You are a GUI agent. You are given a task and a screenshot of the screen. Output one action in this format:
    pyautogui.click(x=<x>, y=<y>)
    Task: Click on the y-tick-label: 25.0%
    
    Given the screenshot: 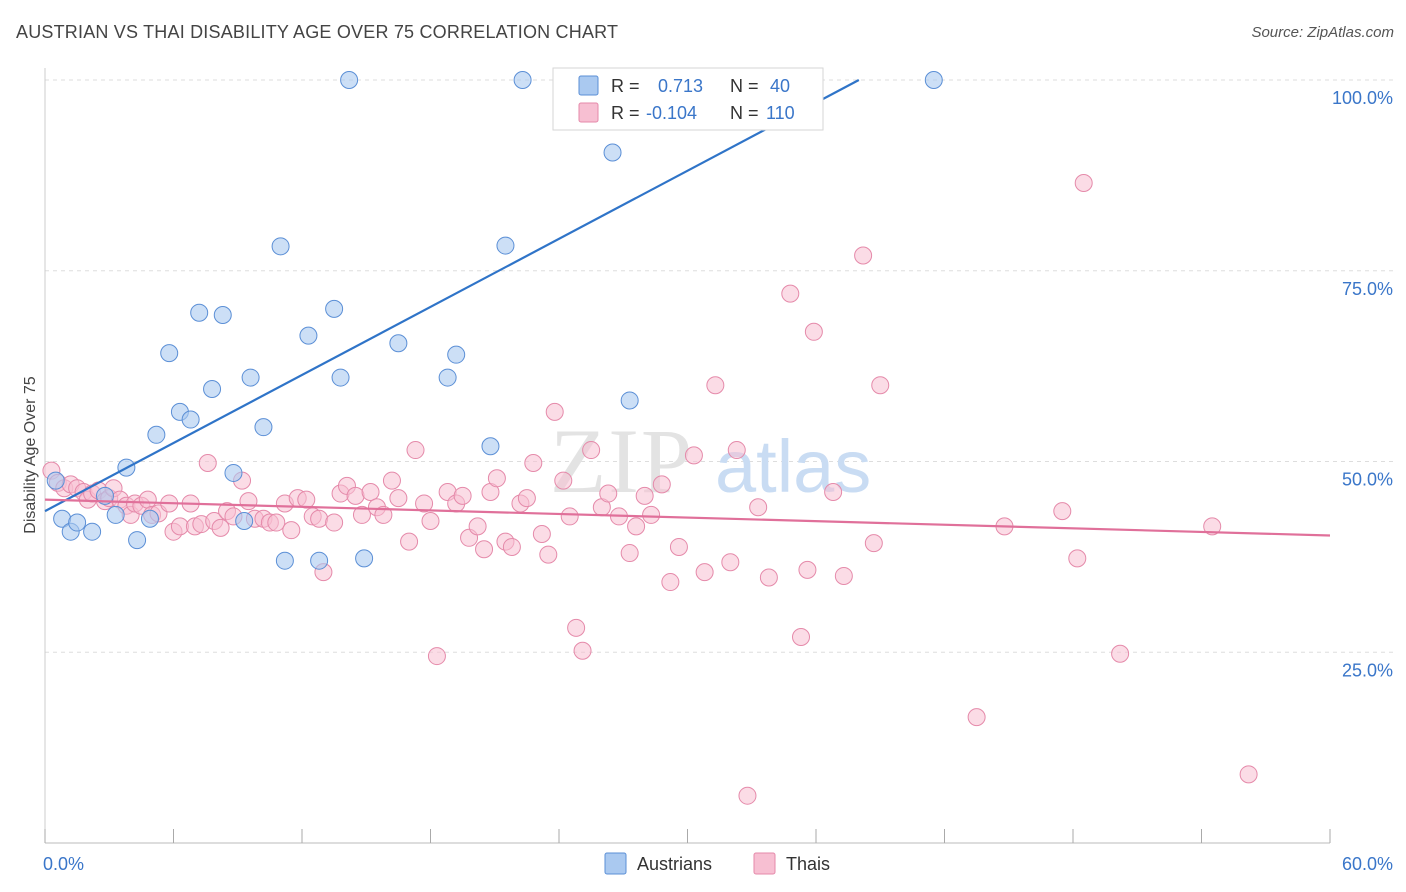 What is the action you would take?
    pyautogui.click(x=1367, y=670)
    